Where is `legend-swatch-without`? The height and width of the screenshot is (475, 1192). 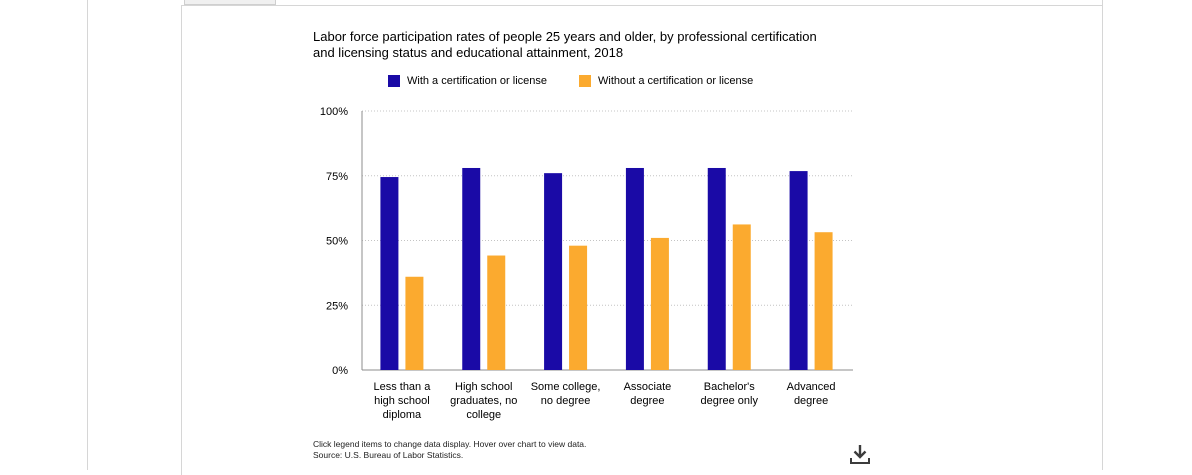 legend-swatch-without is located at coordinates (585, 81).